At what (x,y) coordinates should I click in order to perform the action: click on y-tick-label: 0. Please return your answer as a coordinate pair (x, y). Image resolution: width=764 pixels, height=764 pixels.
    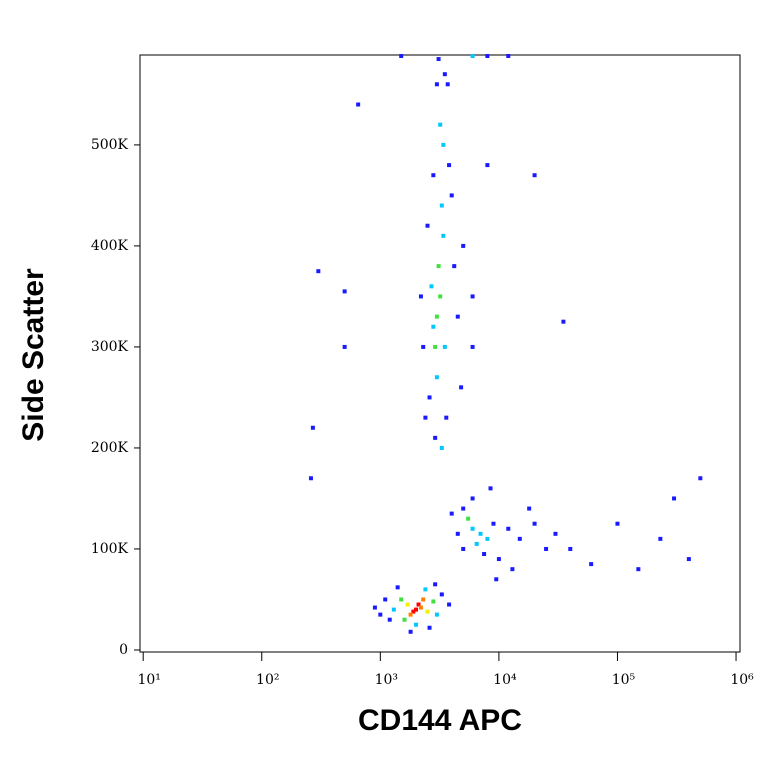
    Looking at the image, I should click on (123, 650).